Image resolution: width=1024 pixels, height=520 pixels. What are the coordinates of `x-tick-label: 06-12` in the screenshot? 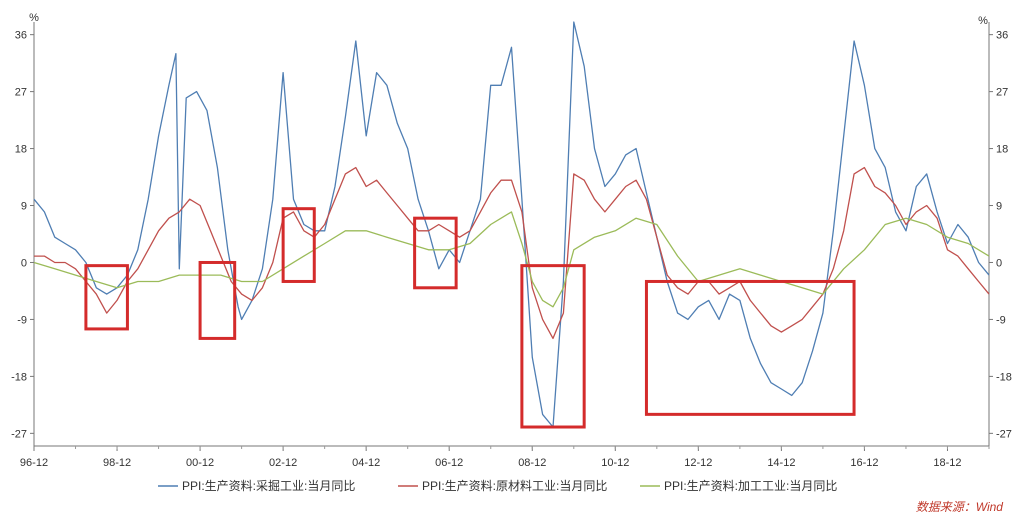 It's located at (449, 463).